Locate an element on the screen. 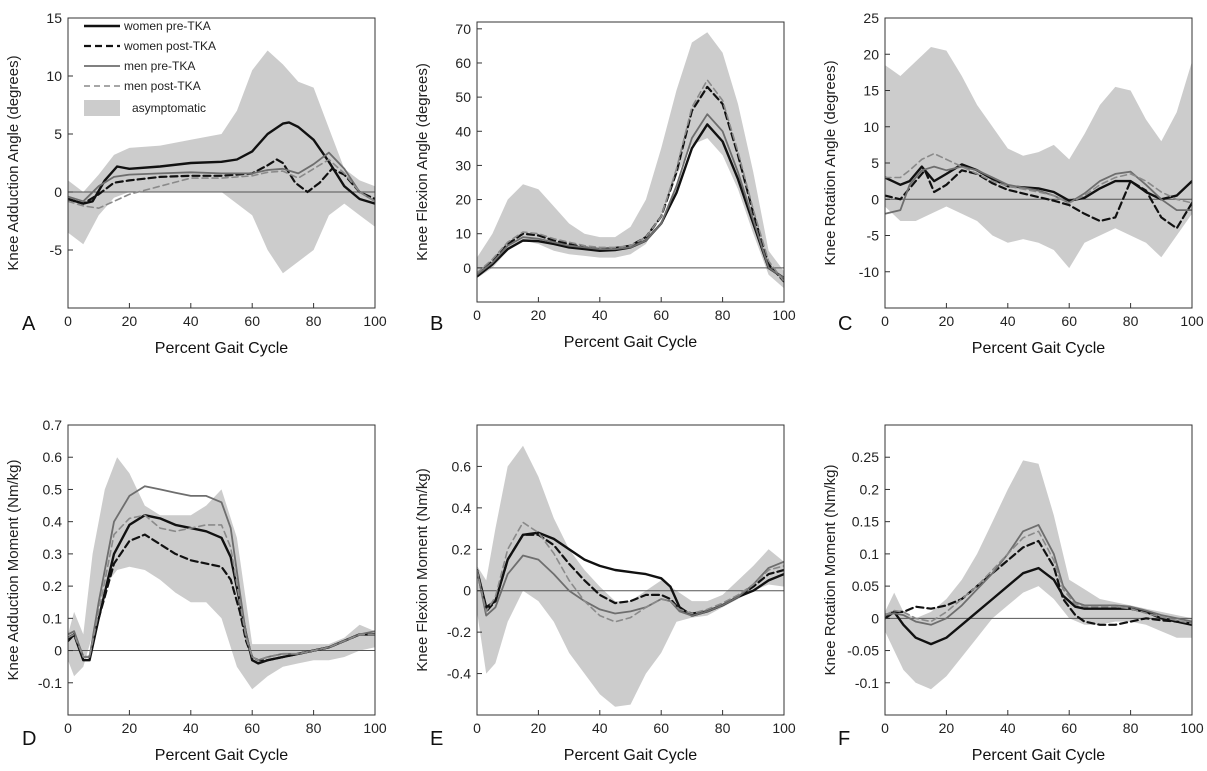 The image size is (1207, 771). legend-label-band: asymptomatic is located at coordinates (169, 108).